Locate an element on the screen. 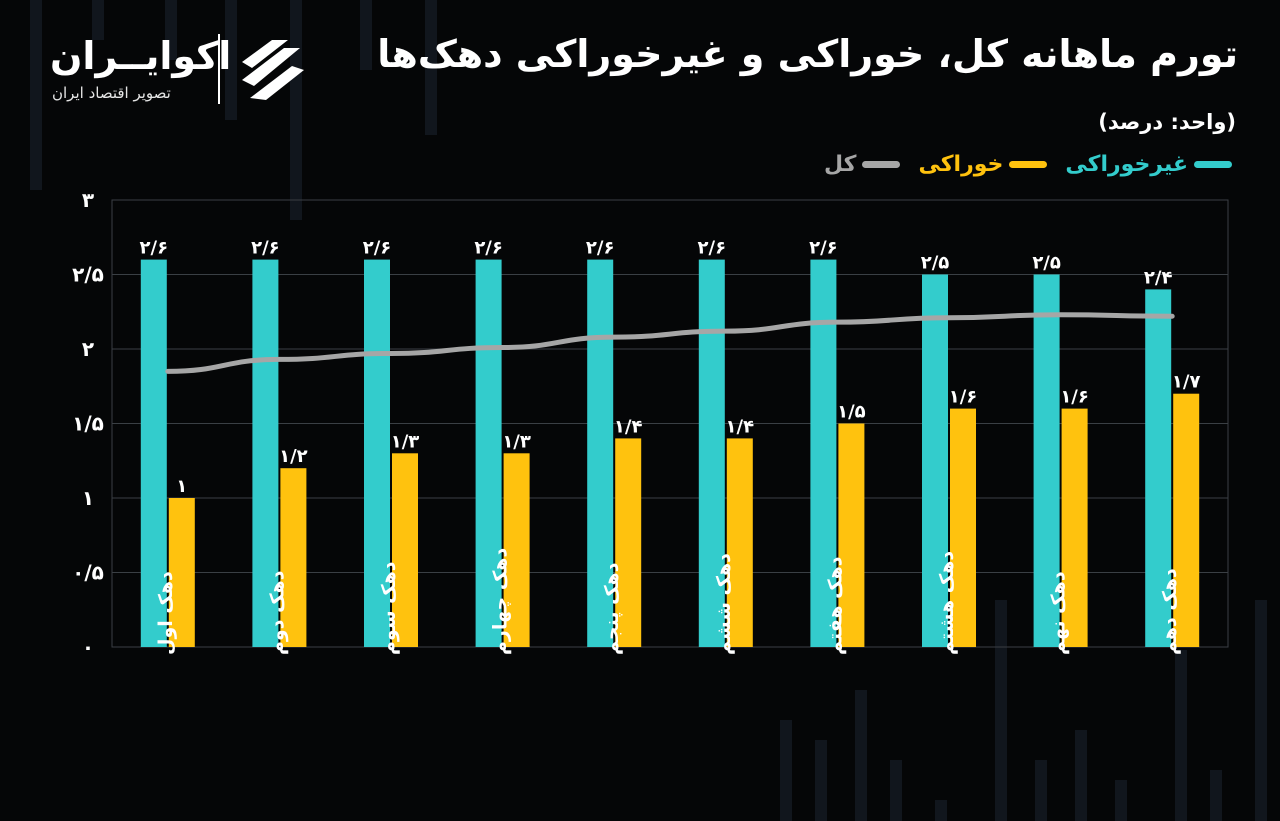 The image size is (1280, 821). data-label-food: ۱/۵ is located at coordinates (851, 412).